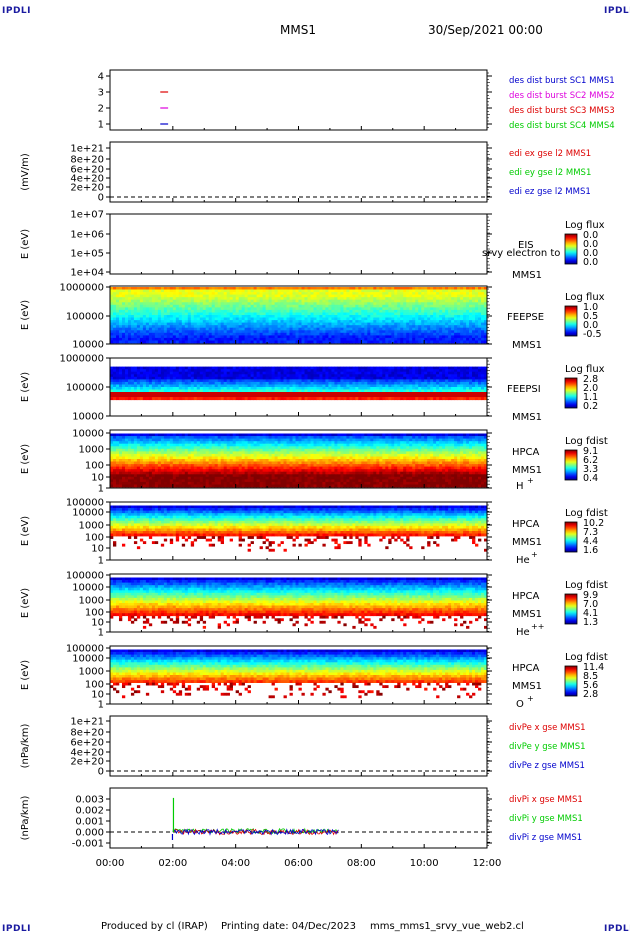 This screenshot has height=934, width=630. I want to click on footer-produced-by: Produced by cl (IRAP), so click(154, 926).